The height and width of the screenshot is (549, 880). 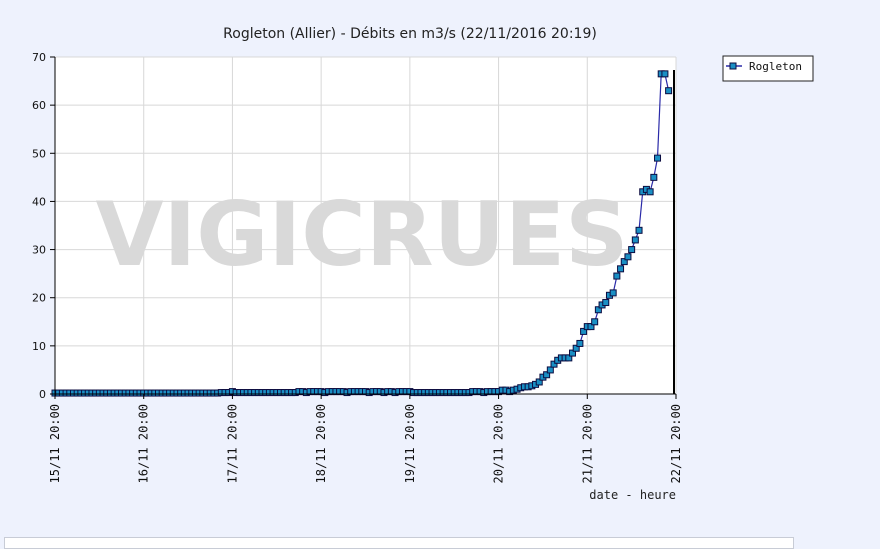 What do you see at coordinates (42, 394) in the screenshot?
I see `y-tick-label: 0` at bounding box center [42, 394].